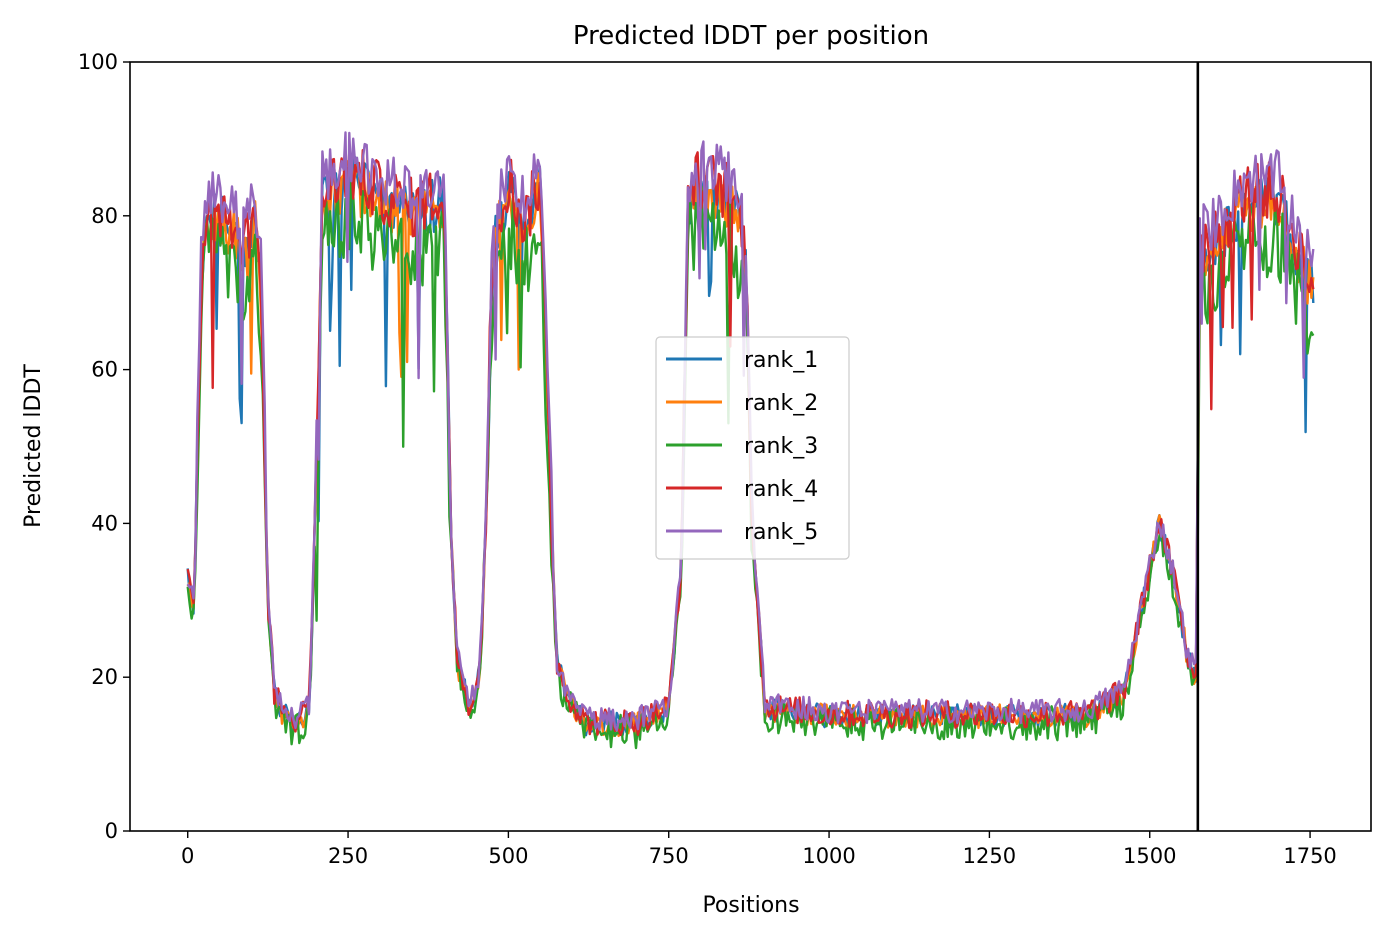 The height and width of the screenshot is (939, 1391). I want to click on y-tick-label: 60, so click(104, 370).